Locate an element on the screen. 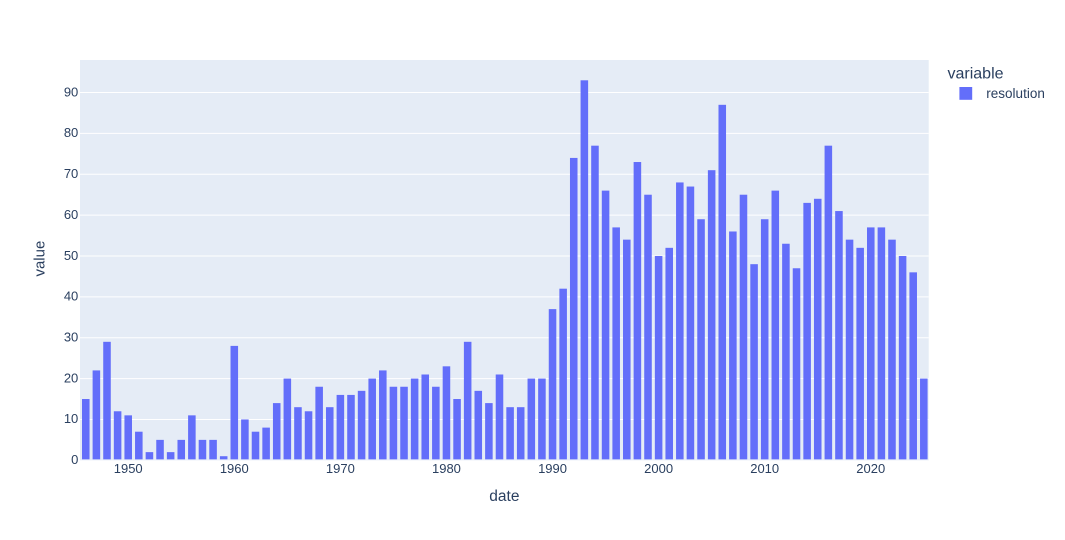 The width and height of the screenshot is (1065, 540). svg-text: 60 is located at coordinates (71, 214).